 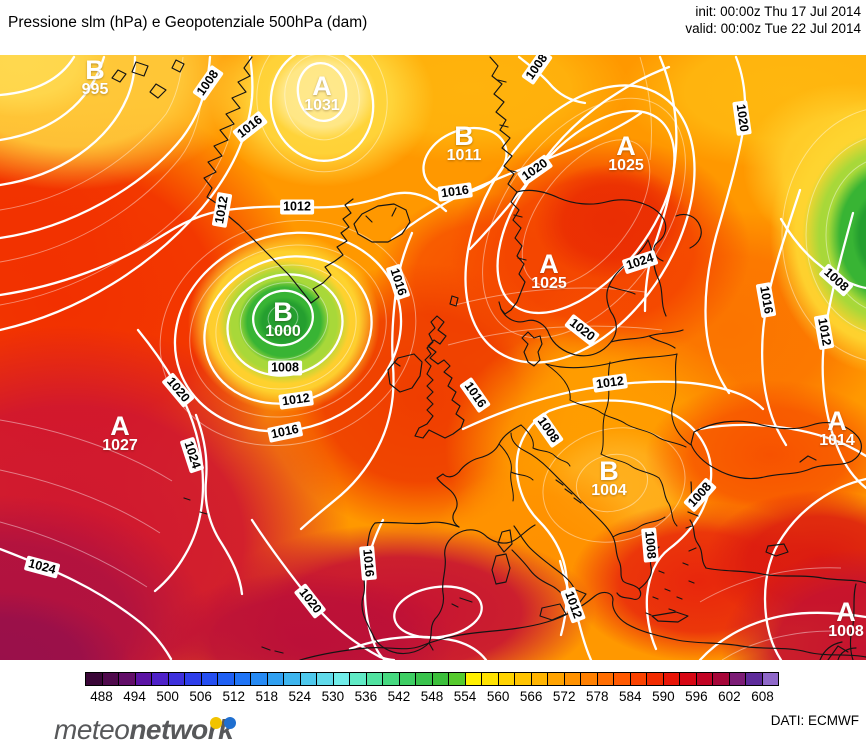 I want to click on colorbar-tick-label: 602, so click(x=729, y=696).